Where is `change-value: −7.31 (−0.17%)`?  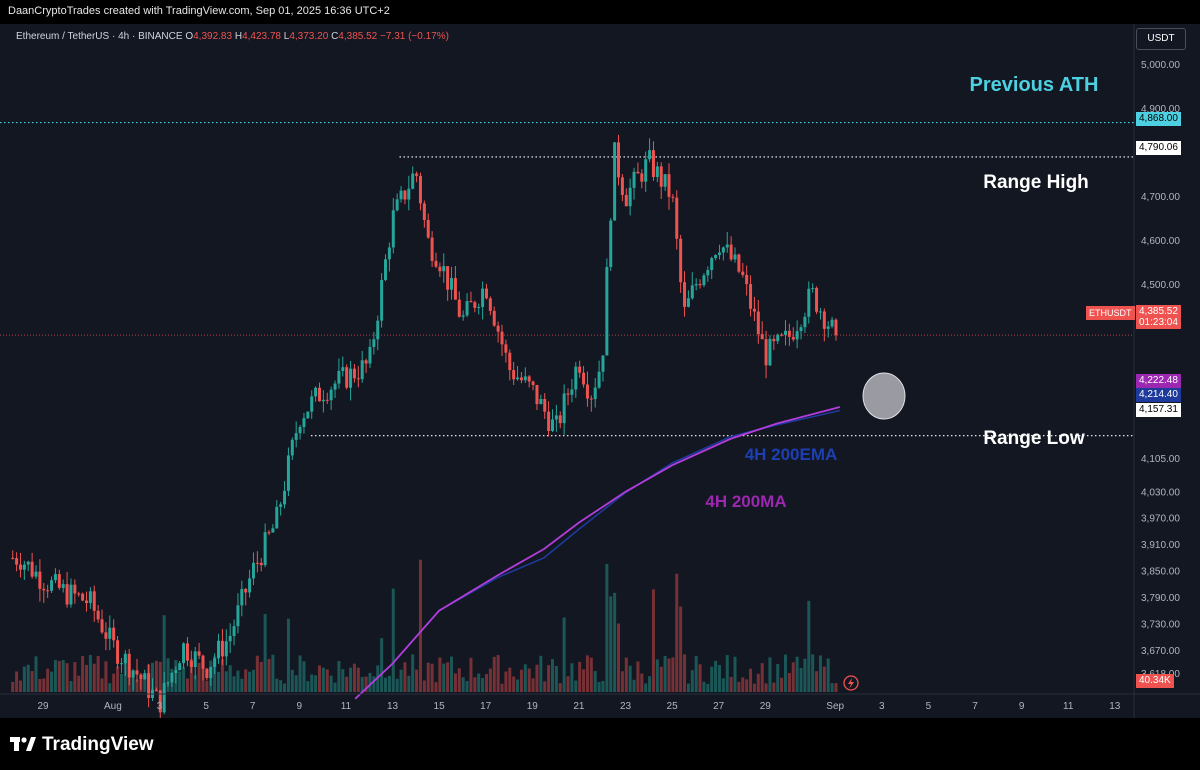
change-value: −7.31 (−0.17%) is located at coordinates (414, 36).